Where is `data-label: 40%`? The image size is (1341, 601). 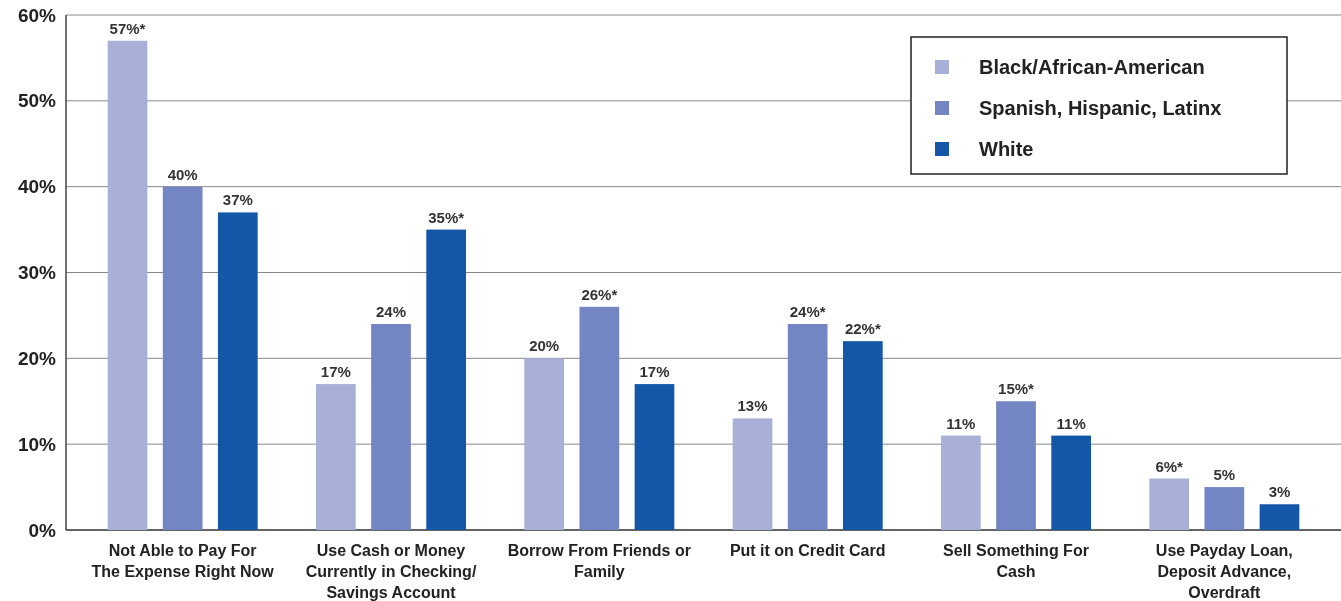
data-label: 40% is located at coordinates (182, 174).